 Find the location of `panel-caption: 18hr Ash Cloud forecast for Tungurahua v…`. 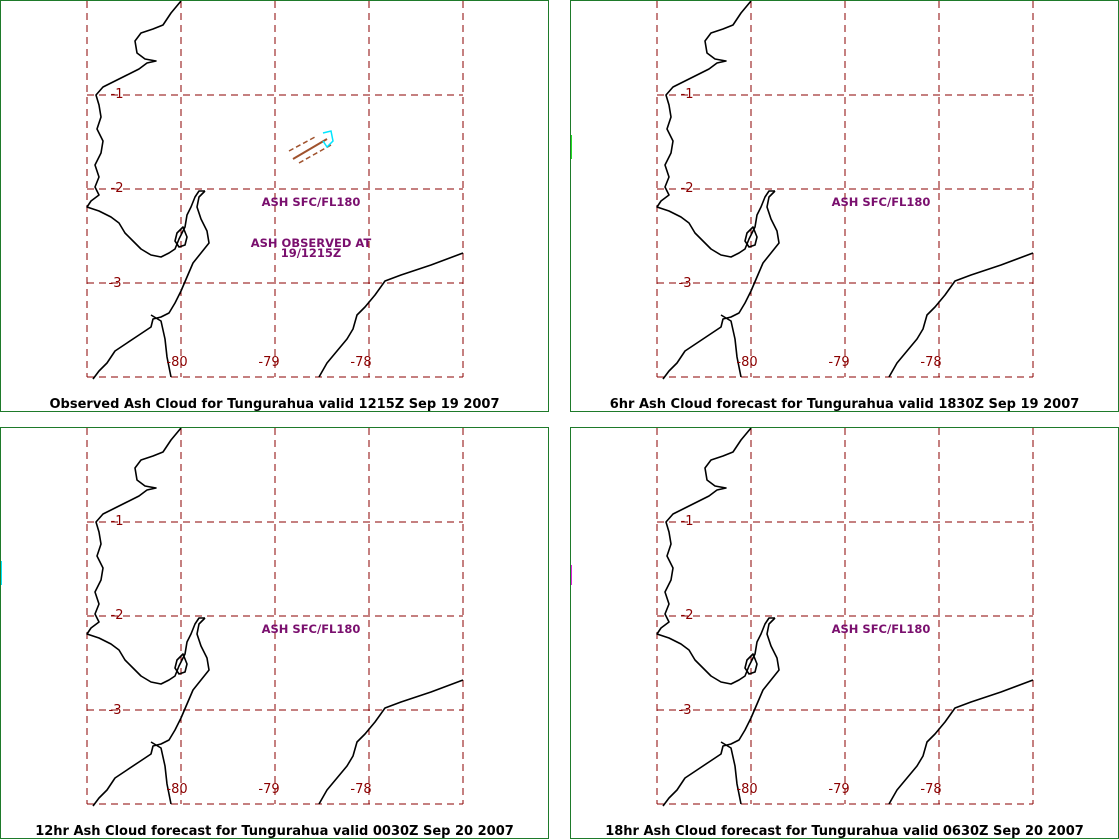

panel-caption: 18hr Ash Cloud forecast for Tungurahua v… is located at coordinates (844, 831).